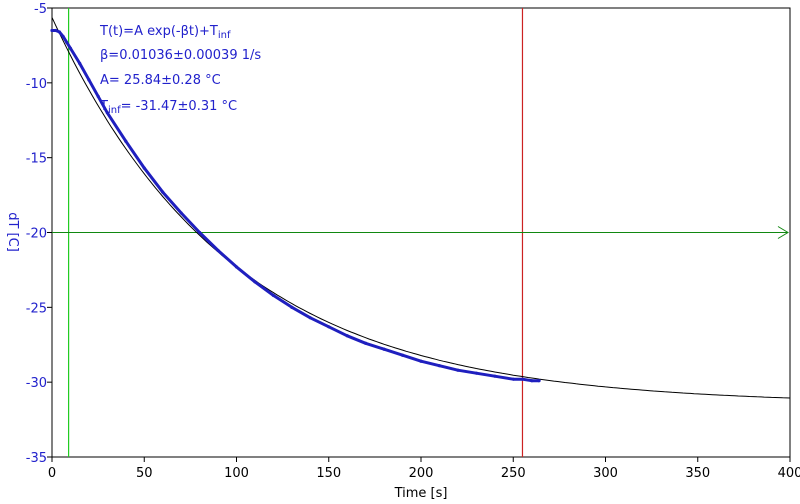 Image resolution: width=800 pixels, height=504 pixels. I want to click on y-tick-label: -20, so click(36, 234).